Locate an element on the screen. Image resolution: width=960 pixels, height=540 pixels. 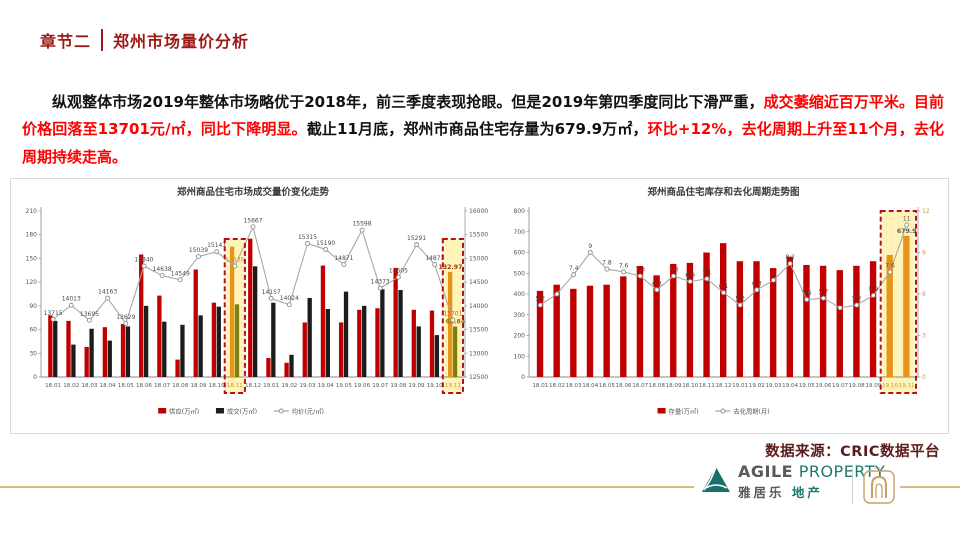
line-value-label: 14013 is located at coordinates (71, 299).